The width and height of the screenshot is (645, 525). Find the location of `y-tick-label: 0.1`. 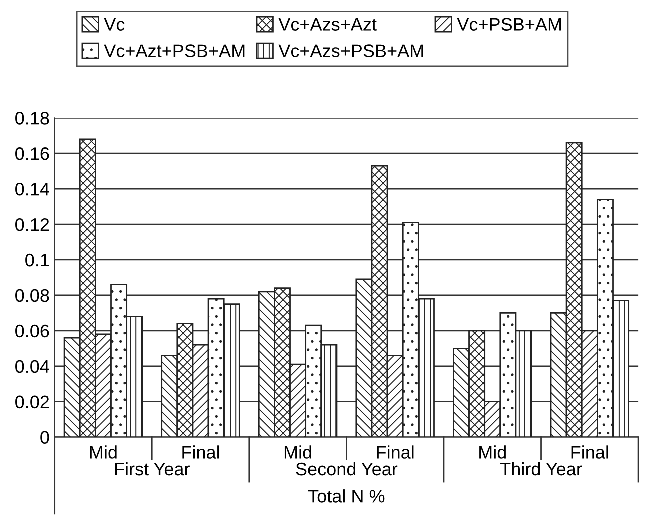

y-tick-label: 0.1 is located at coordinates (38, 260).